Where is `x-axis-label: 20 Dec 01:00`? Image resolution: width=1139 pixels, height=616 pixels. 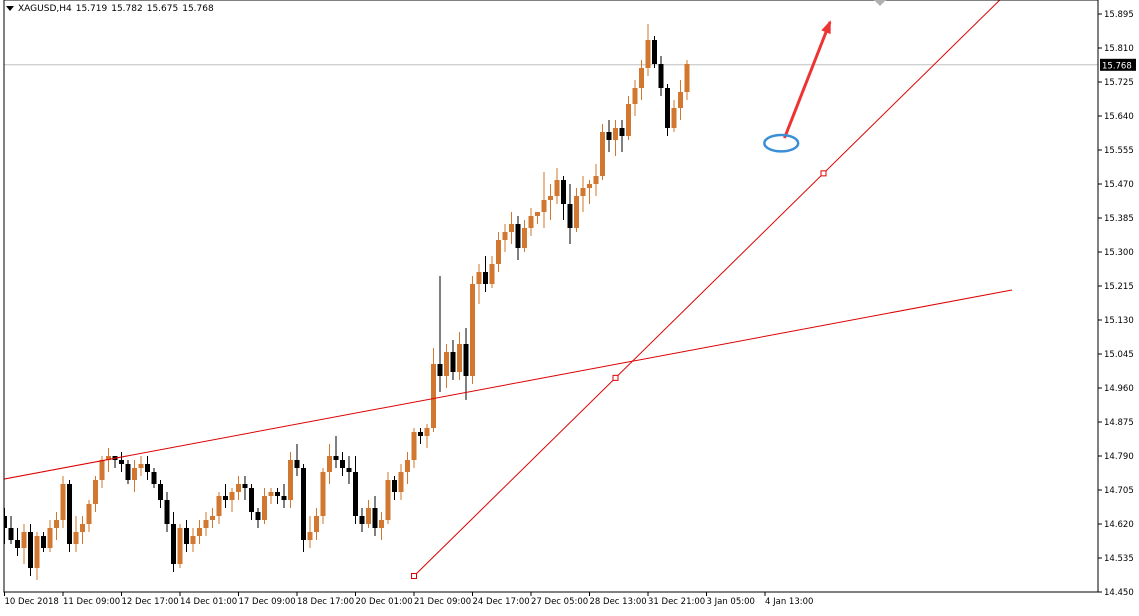 x-axis-label: 20 Dec 01:00 is located at coordinates (384, 602).